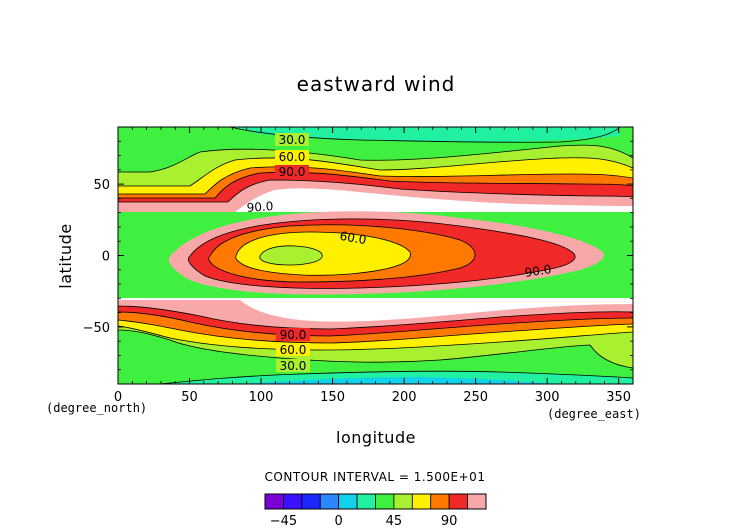  I want to click on isoline-s90, so click(375, 317).